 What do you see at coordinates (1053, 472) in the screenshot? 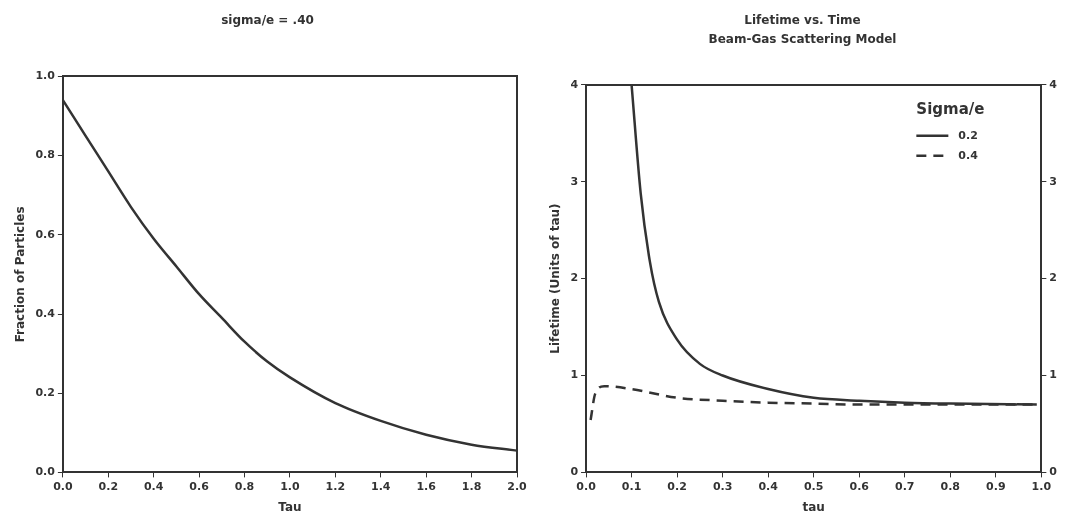
I see `y2-tick-label: 0` at bounding box center [1053, 472].